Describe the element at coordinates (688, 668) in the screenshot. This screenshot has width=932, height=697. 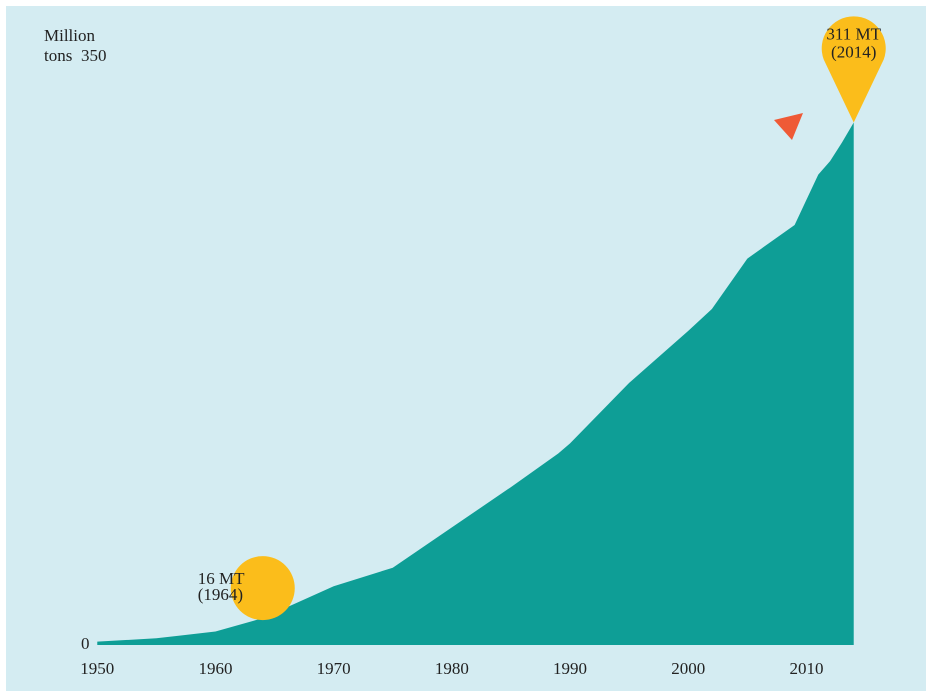
I see `x-tick-label: 2000` at that location.